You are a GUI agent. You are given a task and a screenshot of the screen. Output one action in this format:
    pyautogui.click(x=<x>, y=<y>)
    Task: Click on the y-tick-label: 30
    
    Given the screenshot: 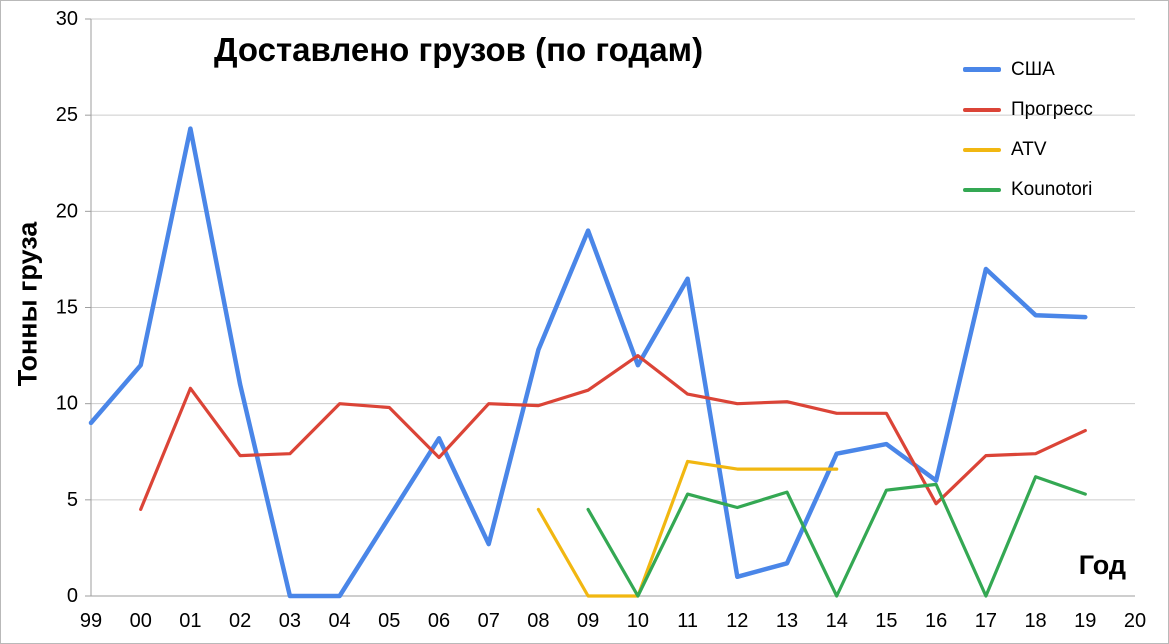 What is the action you would take?
    pyautogui.click(x=67, y=19)
    